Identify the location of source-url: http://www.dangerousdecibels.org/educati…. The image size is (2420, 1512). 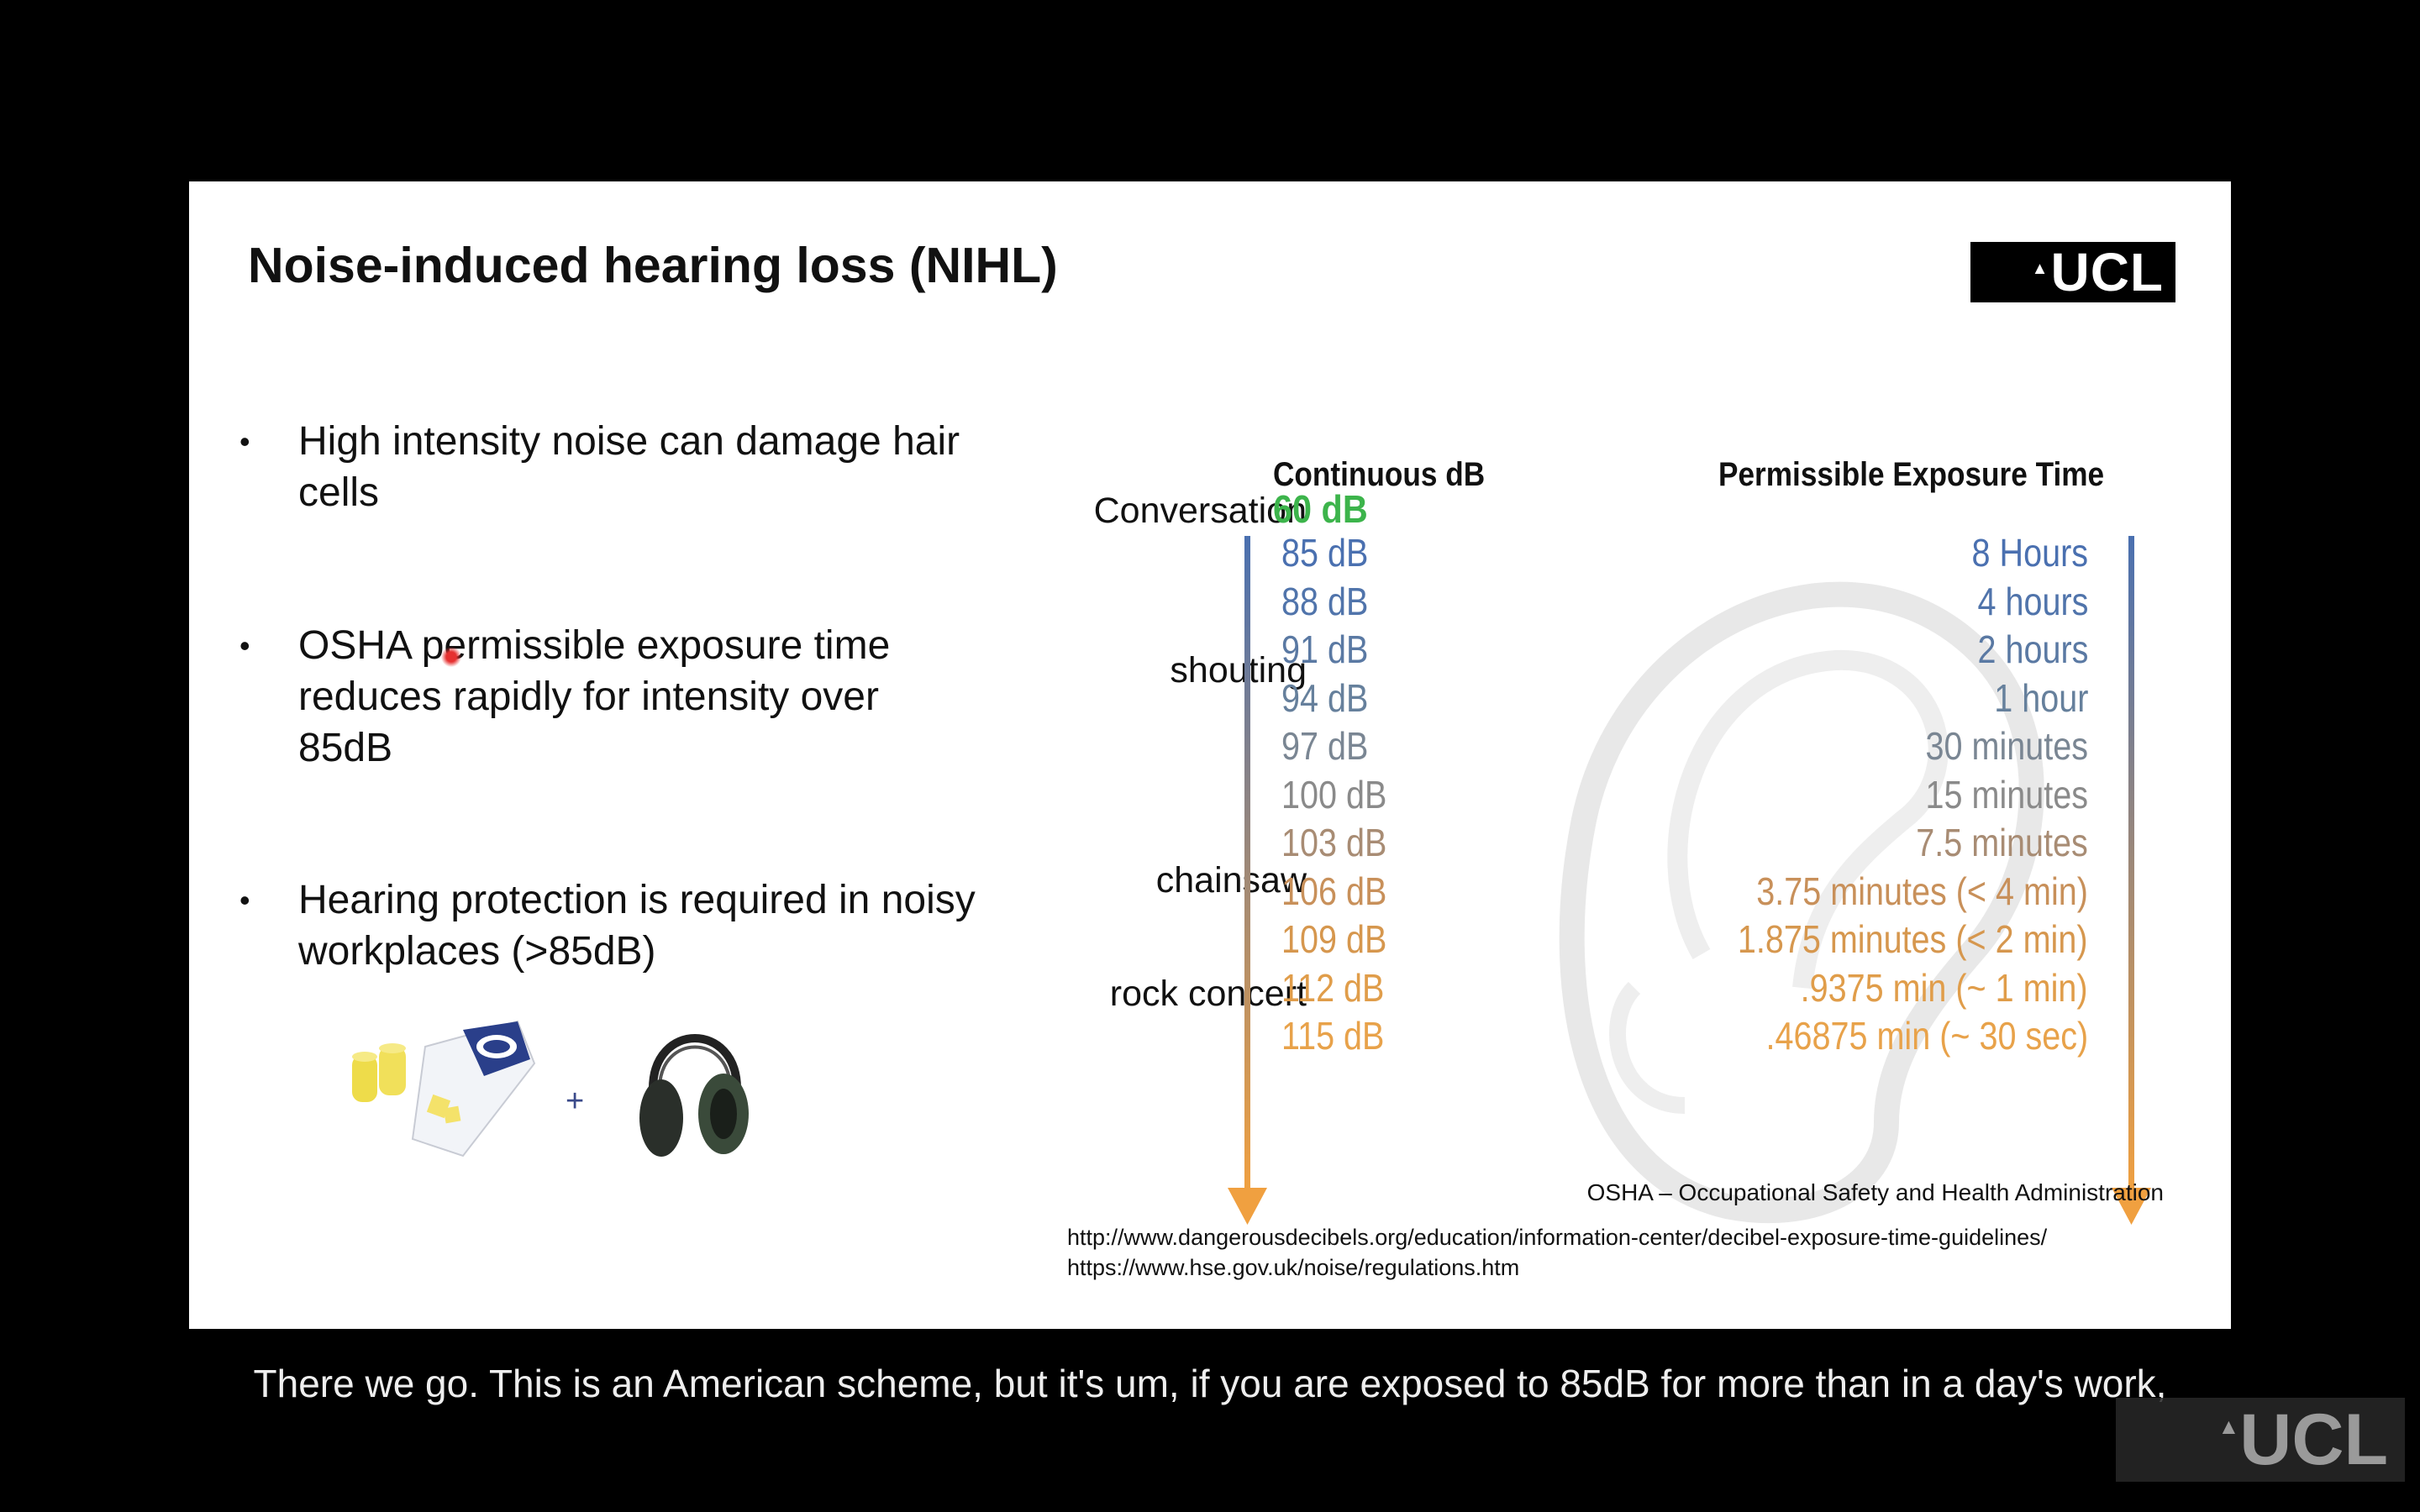
(1558, 1237).